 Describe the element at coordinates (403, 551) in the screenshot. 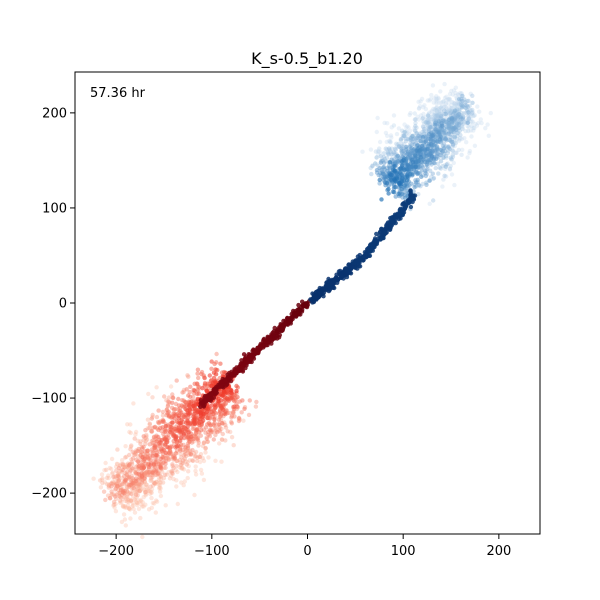

I see `x-tick-label: 100` at that location.